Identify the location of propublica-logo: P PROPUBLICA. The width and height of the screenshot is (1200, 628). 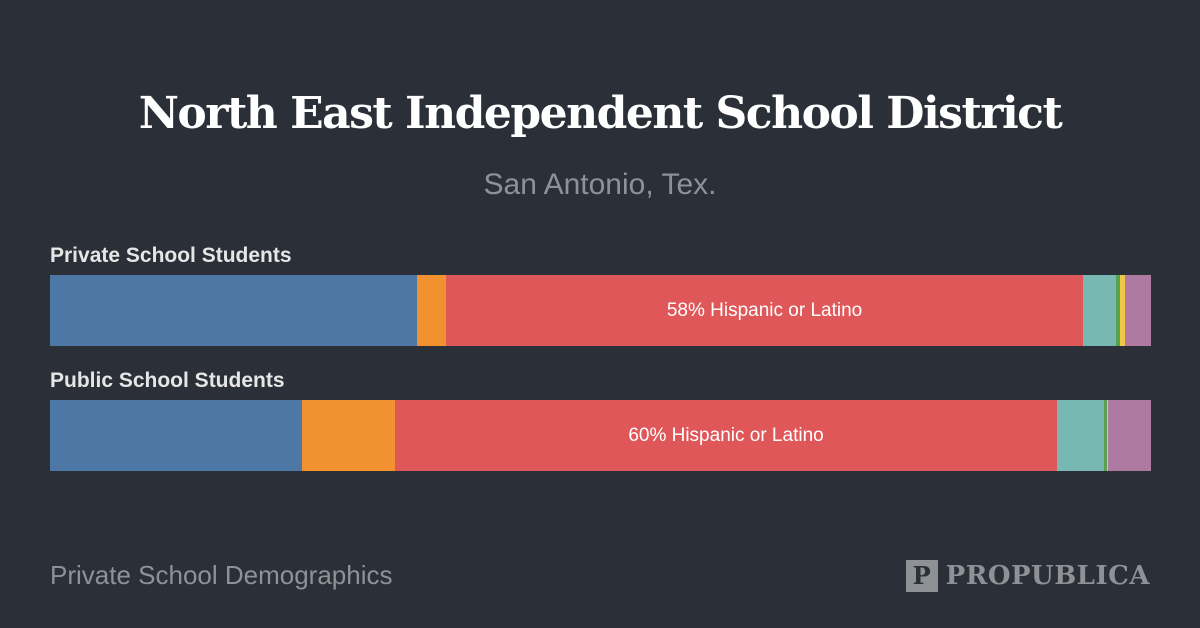
(1027, 576).